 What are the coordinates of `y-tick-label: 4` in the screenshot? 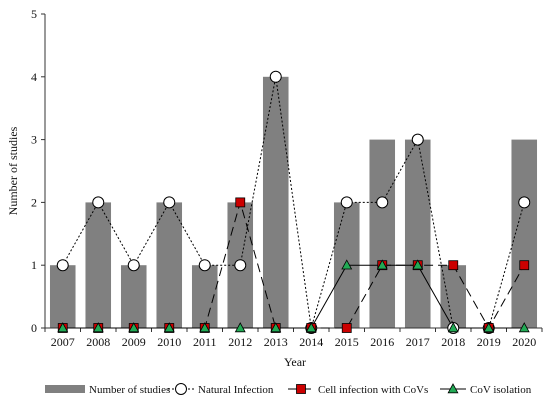 It's located at (34, 77).